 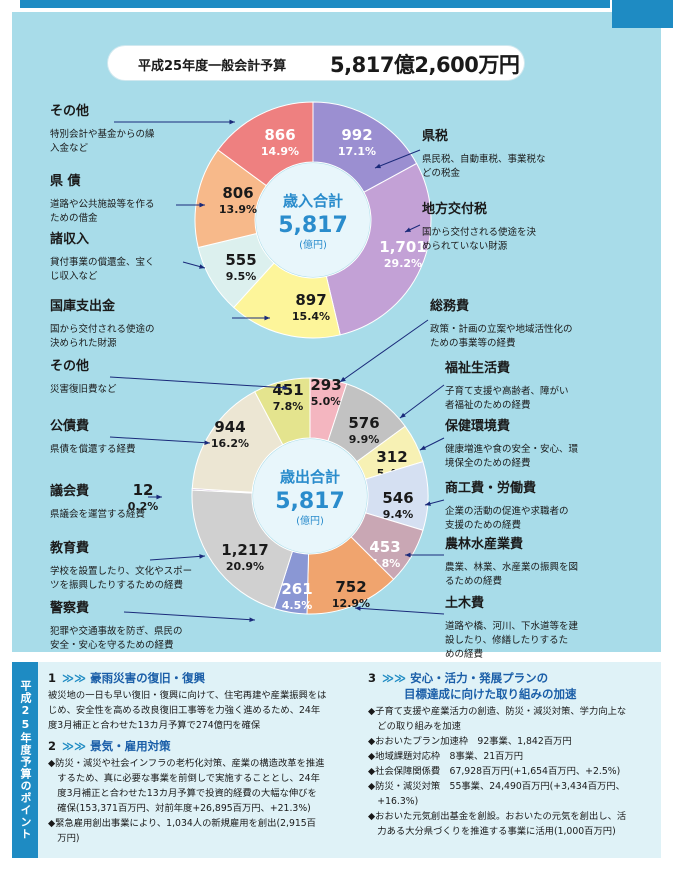 I want to click on donut-slice-expenditure, so click(x=242, y=549).